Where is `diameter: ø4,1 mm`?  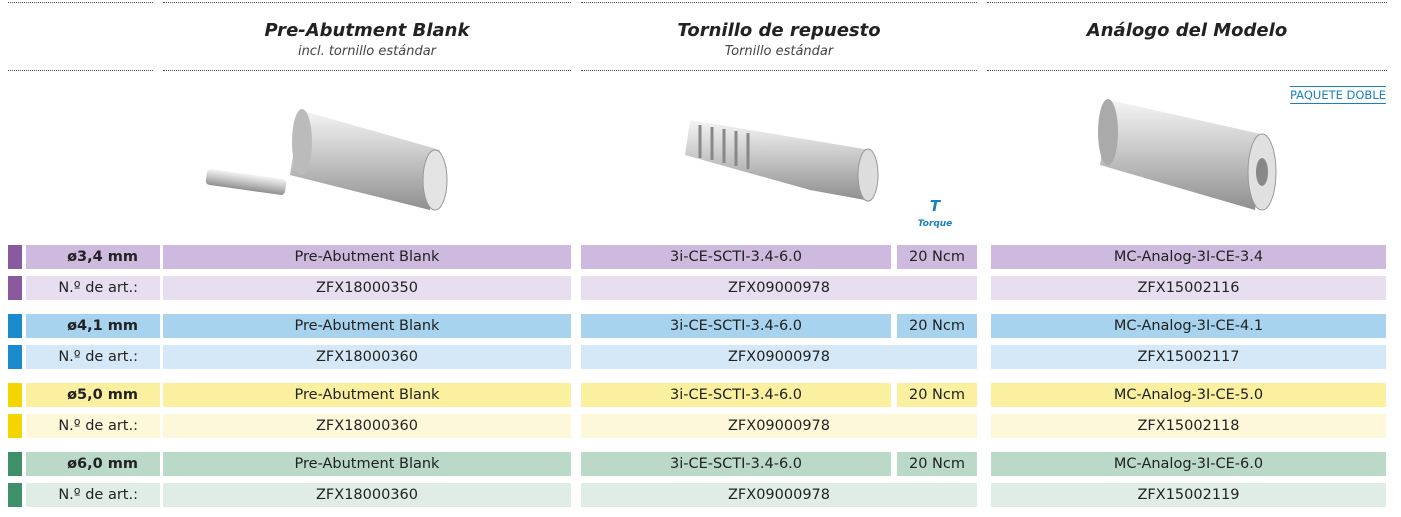
diameter: ø4,1 mm is located at coordinates (93, 326).